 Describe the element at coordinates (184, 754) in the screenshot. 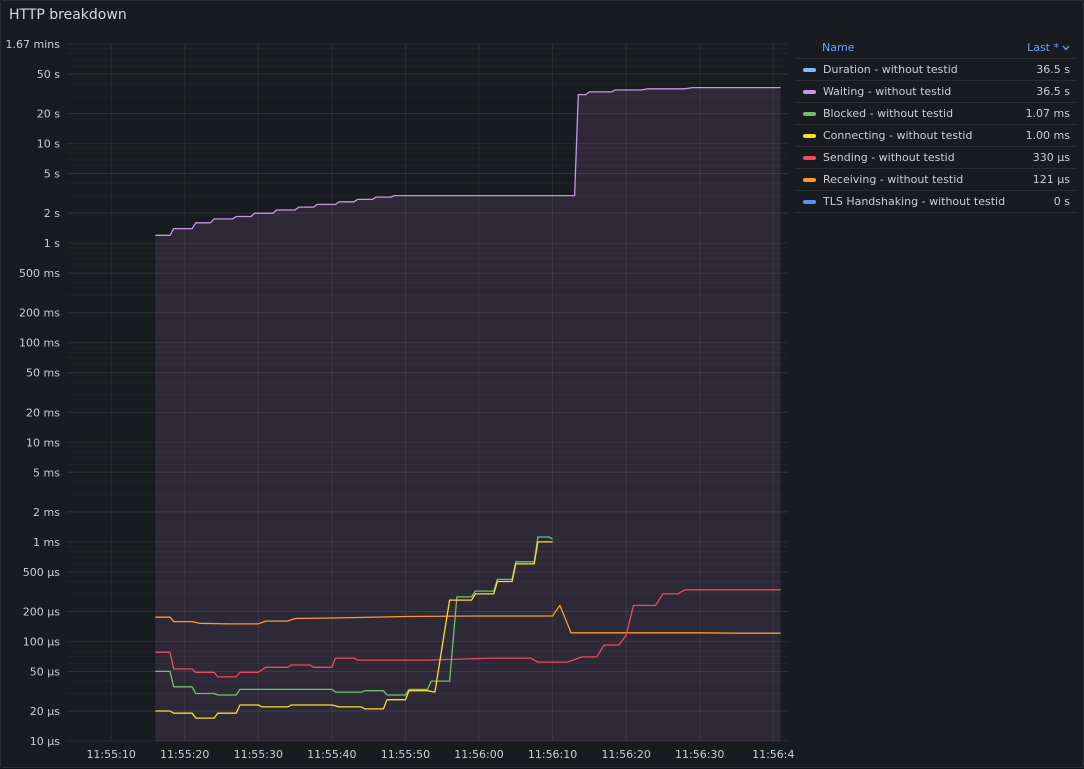

I see `x-tick-label: 11:55:20` at that location.